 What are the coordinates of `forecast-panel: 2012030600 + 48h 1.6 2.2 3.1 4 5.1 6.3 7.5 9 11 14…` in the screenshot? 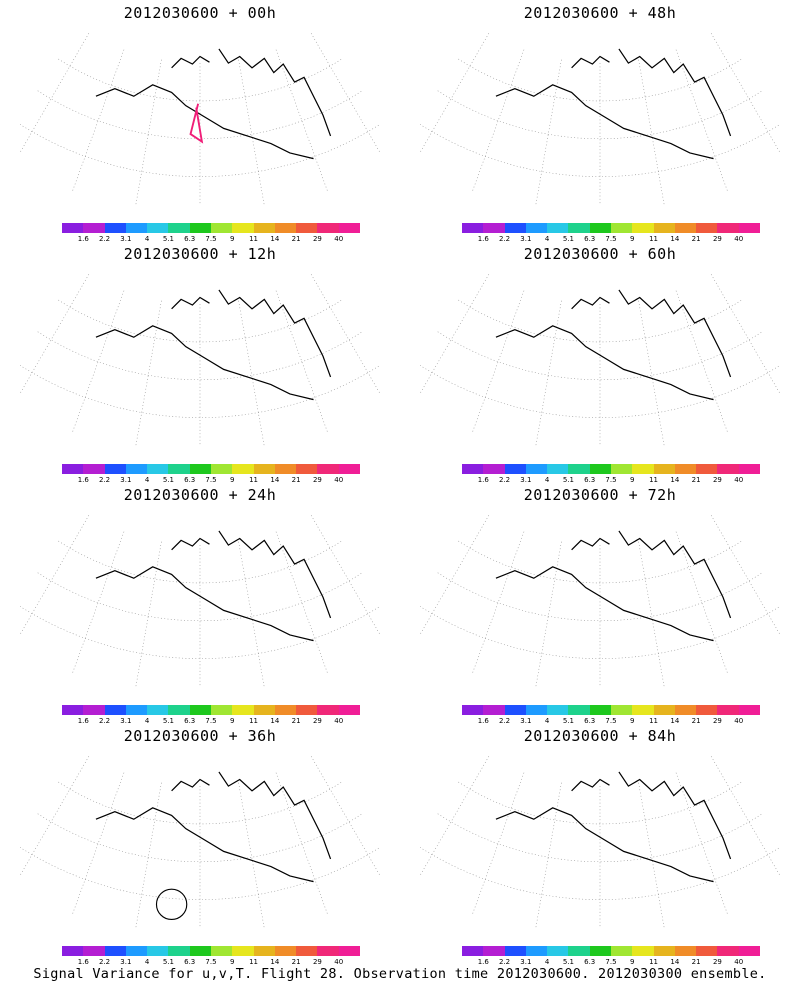 It's located at (600, 121).